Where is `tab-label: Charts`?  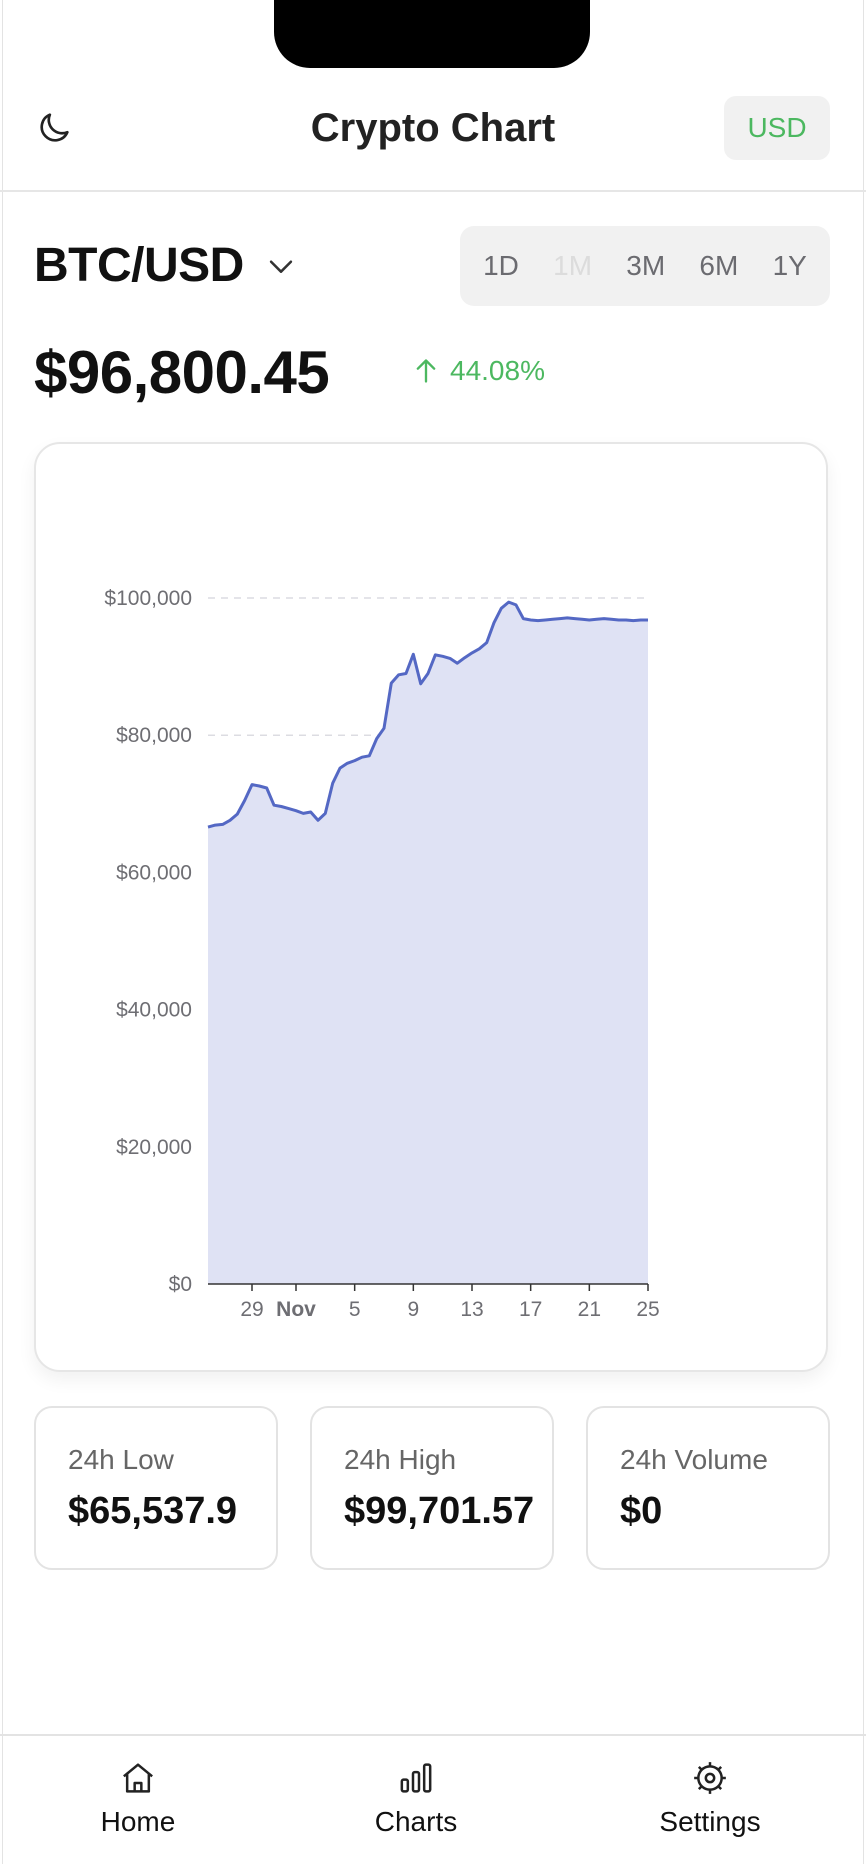 tab-label: Charts is located at coordinates (416, 1821).